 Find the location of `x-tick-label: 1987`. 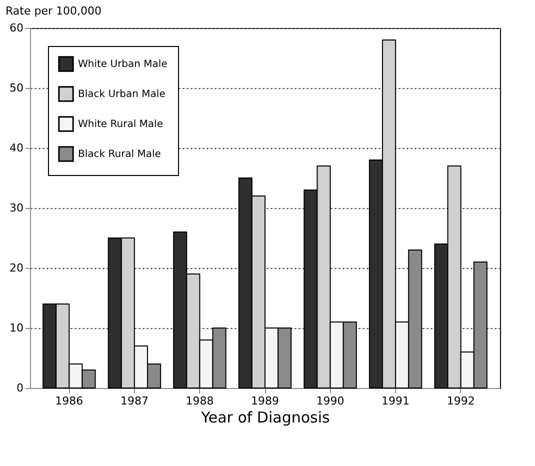

x-tick-label: 1987 is located at coordinates (134, 401).